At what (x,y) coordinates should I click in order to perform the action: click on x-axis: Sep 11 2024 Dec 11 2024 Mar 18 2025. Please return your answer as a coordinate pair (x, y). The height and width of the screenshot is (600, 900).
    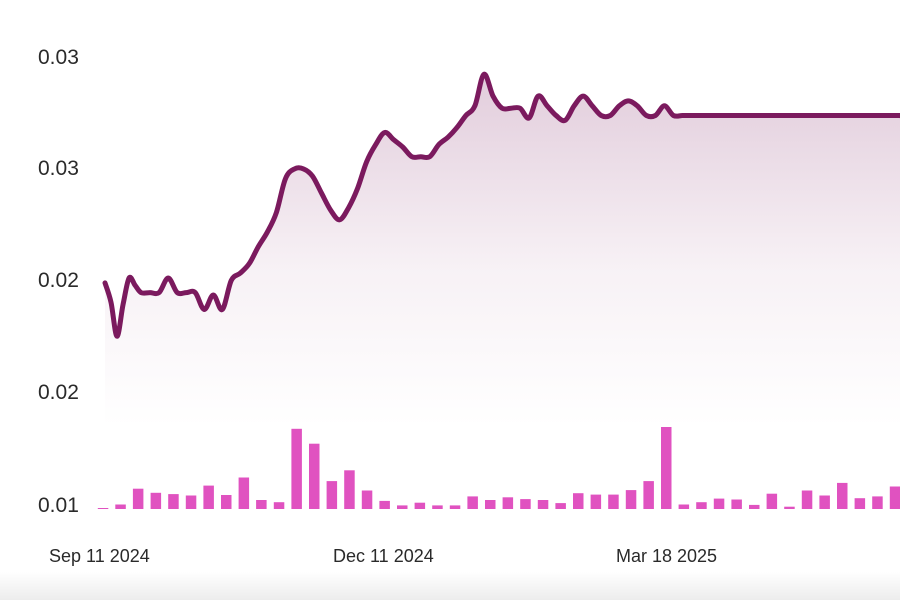
    Looking at the image, I should click on (383, 556).